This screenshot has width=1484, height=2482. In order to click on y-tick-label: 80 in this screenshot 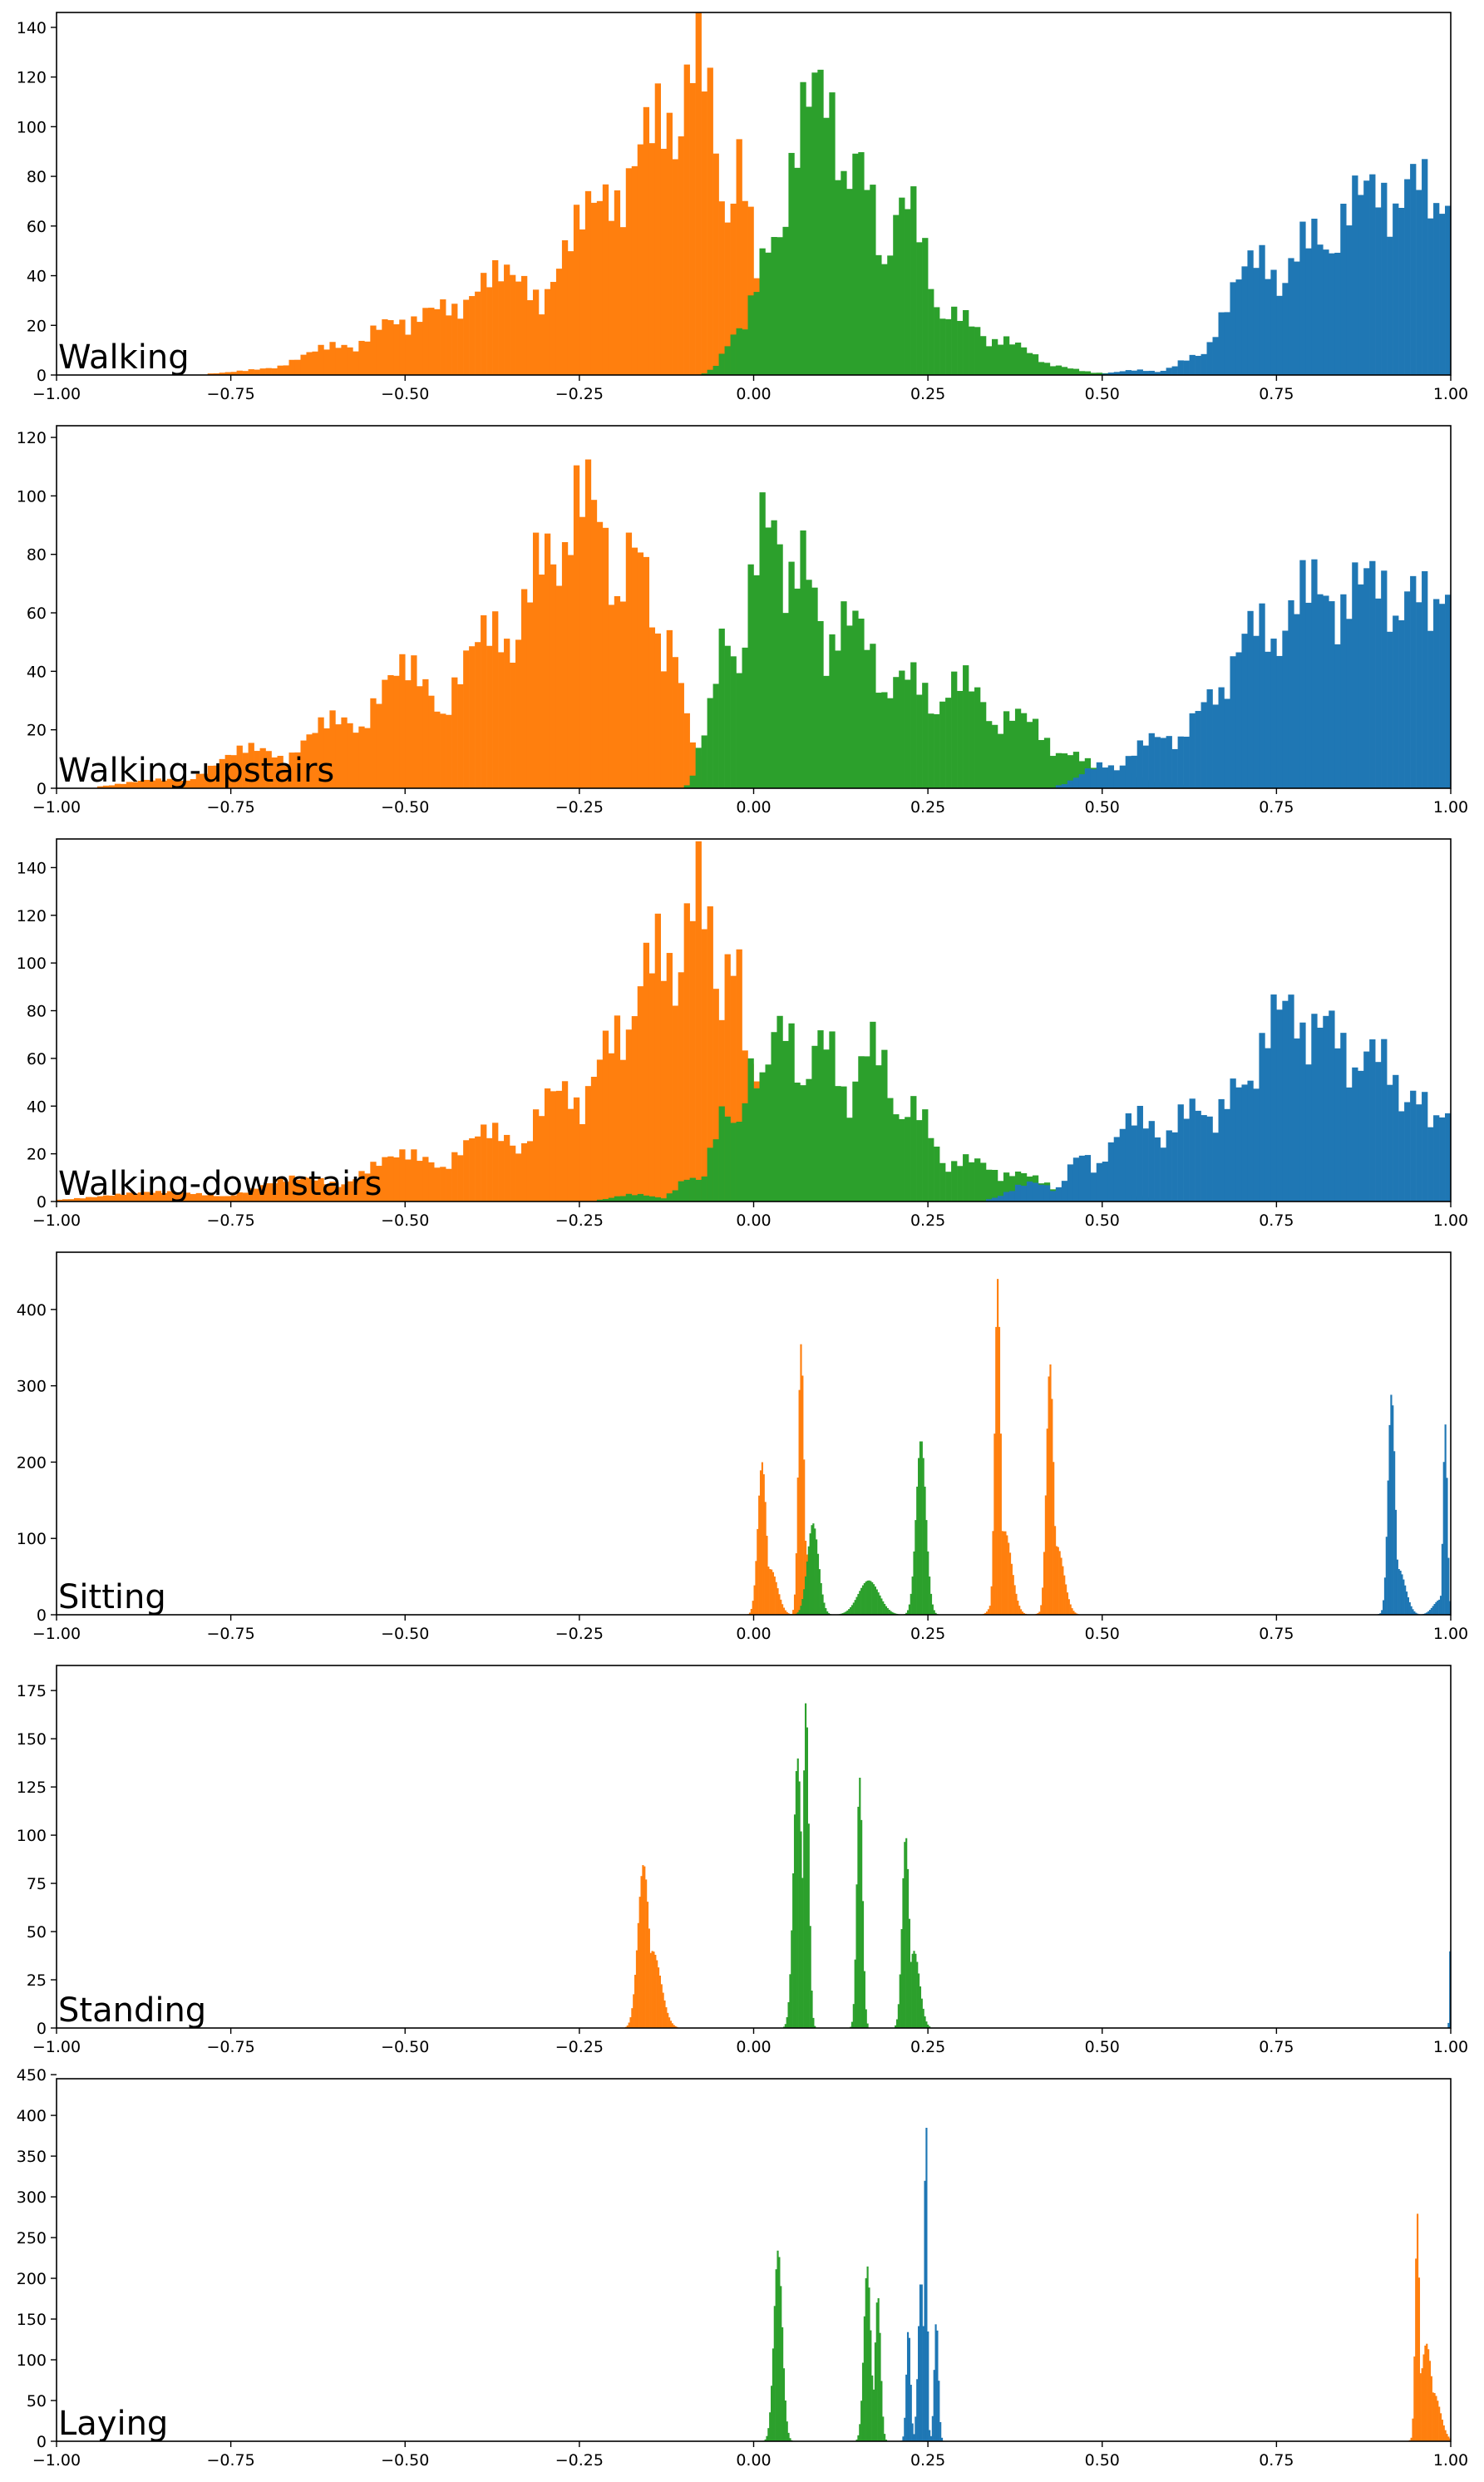, I will do `click(37, 1012)`.